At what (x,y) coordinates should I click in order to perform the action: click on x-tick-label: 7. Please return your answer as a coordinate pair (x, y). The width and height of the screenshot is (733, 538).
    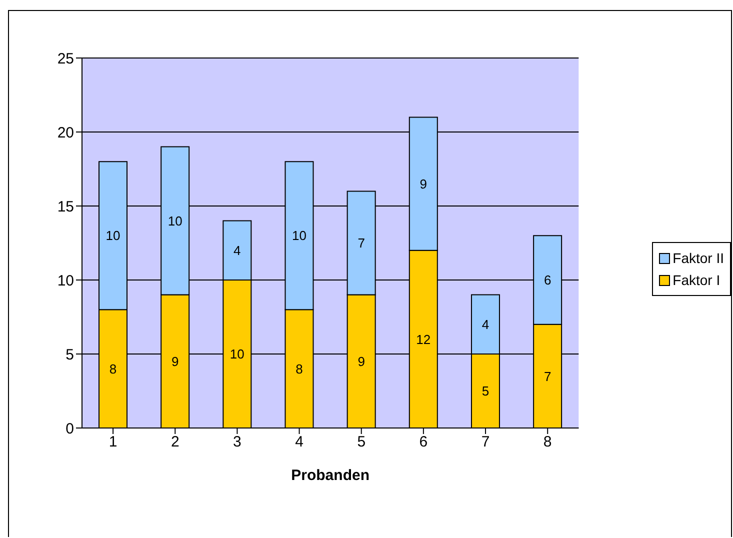
    Looking at the image, I should click on (485, 442).